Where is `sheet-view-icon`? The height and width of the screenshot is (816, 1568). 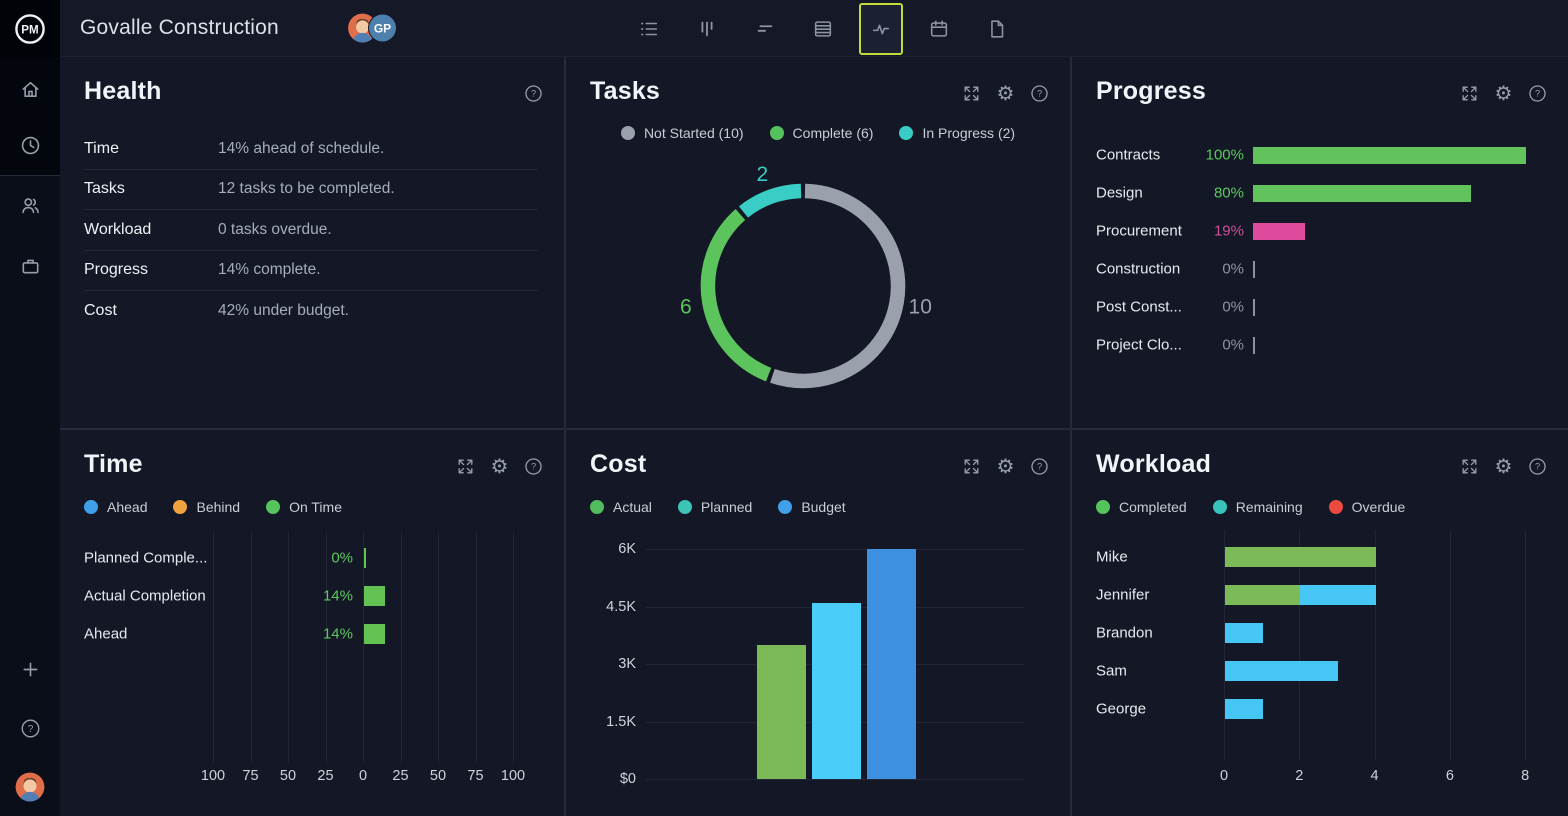 sheet-view-icon is located at coordinates (823, 29).